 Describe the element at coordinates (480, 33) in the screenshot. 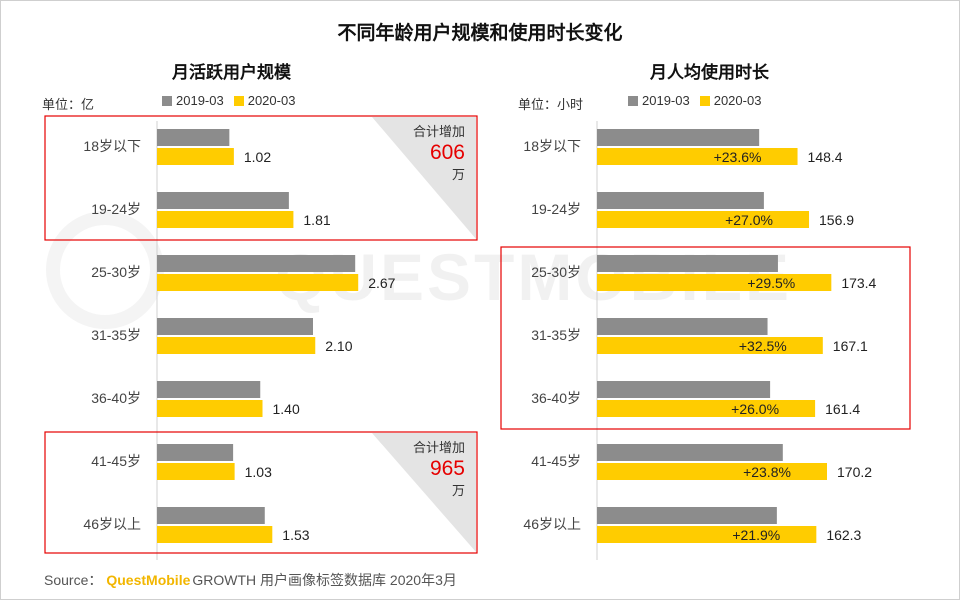

I see `figure-title: 不同年龄用户规模和使用时长变化` at that location.